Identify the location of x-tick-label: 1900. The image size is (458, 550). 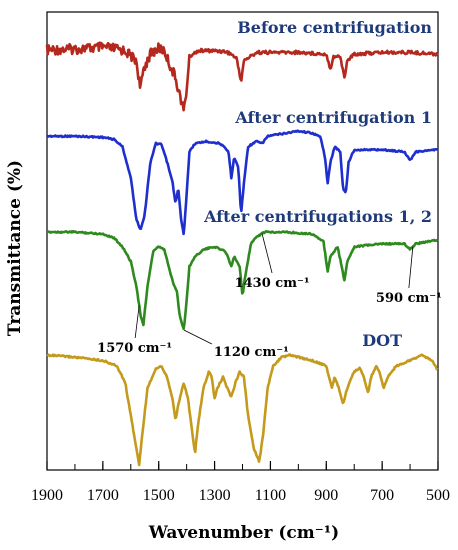
(47, 495).